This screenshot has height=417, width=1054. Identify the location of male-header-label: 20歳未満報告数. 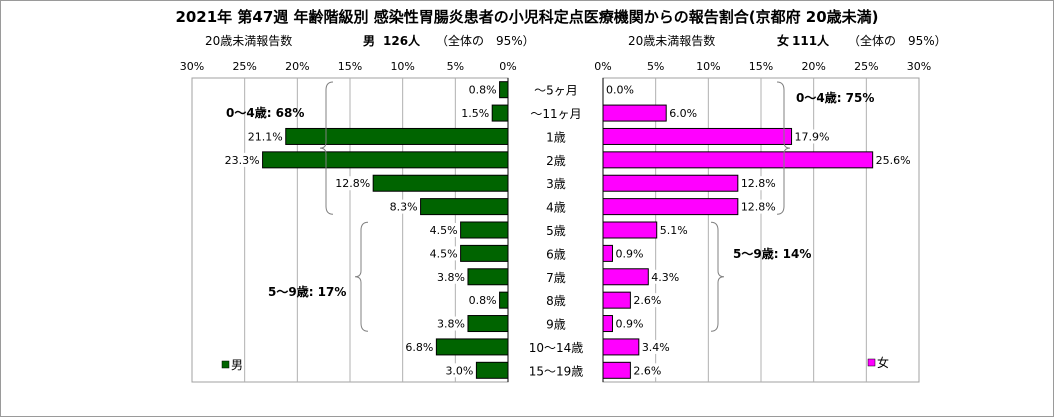
(248, 40).